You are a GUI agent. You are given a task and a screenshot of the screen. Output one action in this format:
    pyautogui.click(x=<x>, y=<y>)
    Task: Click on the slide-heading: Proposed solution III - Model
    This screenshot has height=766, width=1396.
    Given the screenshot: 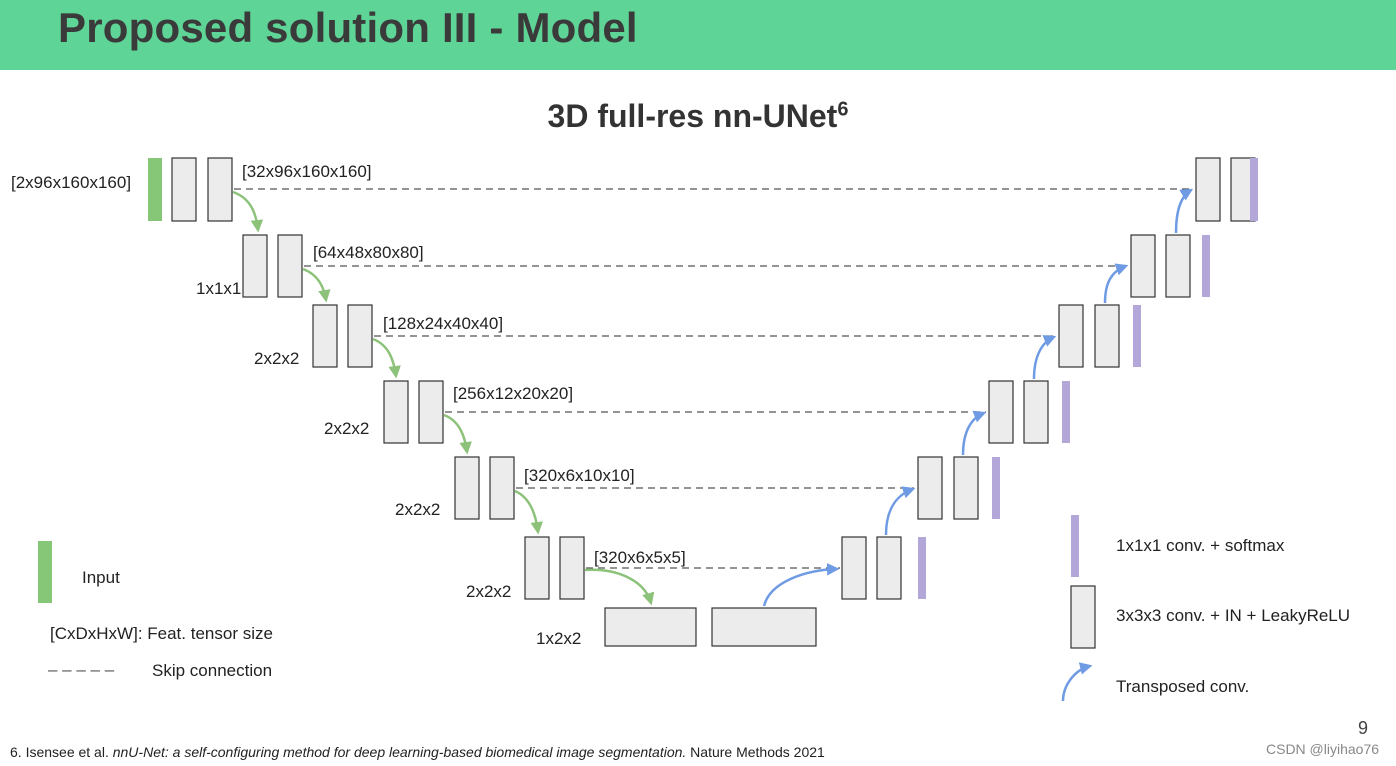 What is the action you would take?
    pyautogui.click(x=348, y=27)
    